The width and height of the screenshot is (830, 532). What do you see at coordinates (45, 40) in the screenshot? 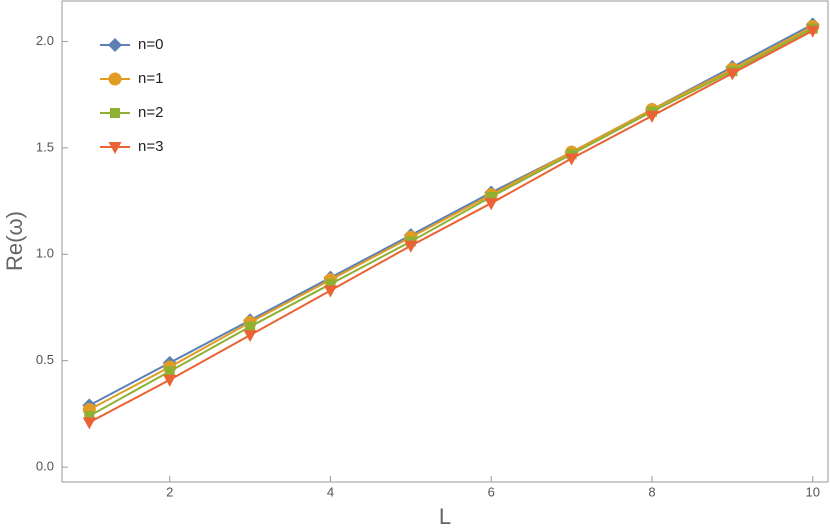
I see `y-tick-label: 2.0` at bounding box center [45, 40].